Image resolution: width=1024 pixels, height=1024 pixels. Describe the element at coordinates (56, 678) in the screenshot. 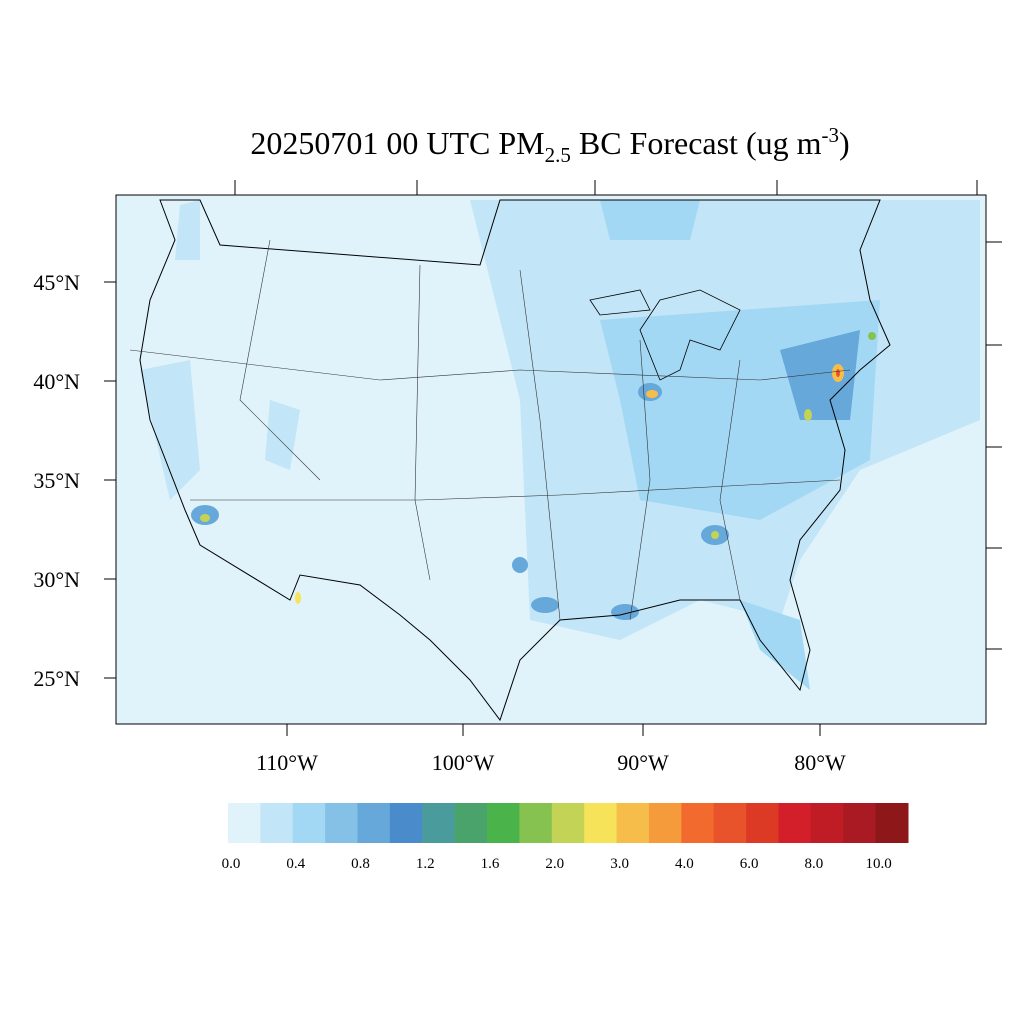

I see `lat-label: 25°N` at that location.